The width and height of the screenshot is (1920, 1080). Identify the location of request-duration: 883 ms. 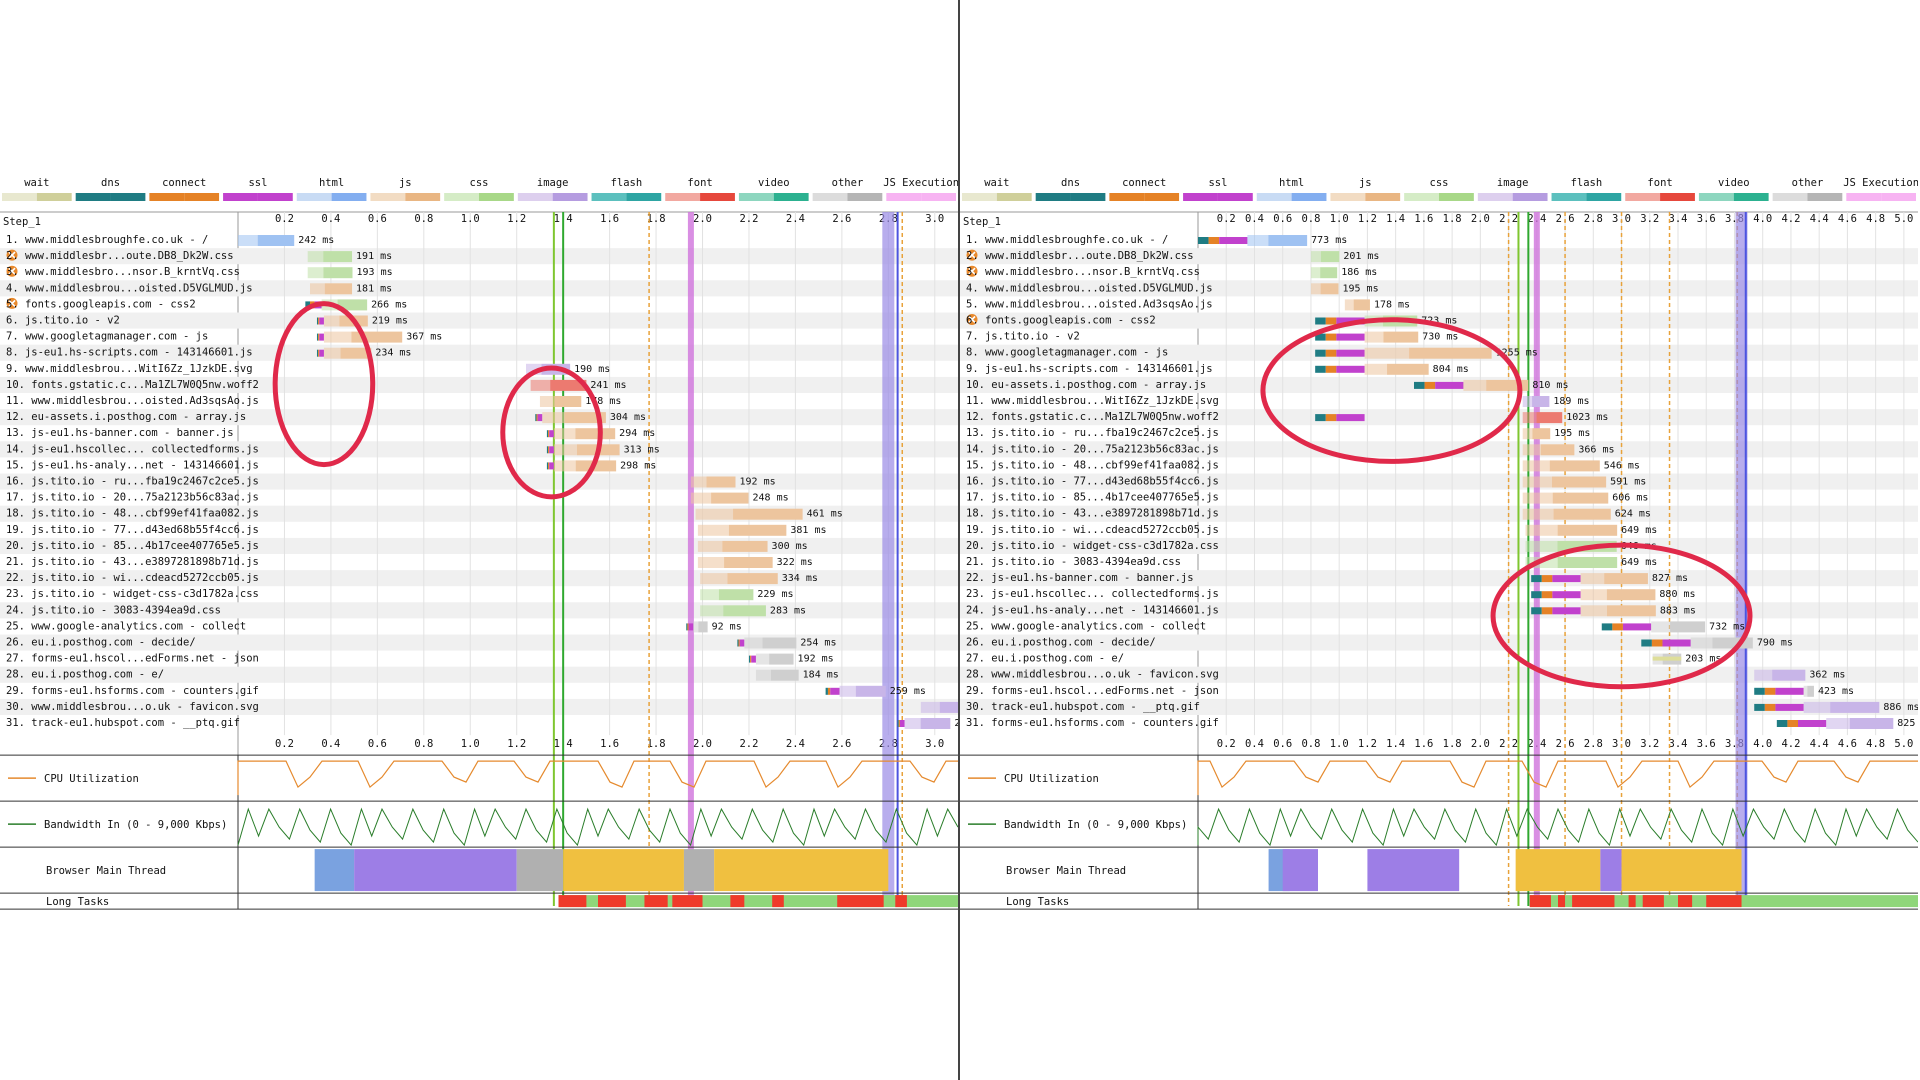
(1678, 610).